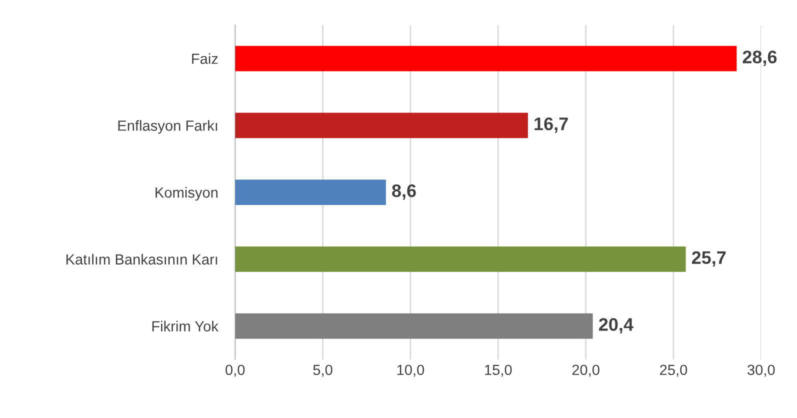 The height and width of the screenshot is (418, 797). I want to click on data-label: 20,4, so click(616, 326).